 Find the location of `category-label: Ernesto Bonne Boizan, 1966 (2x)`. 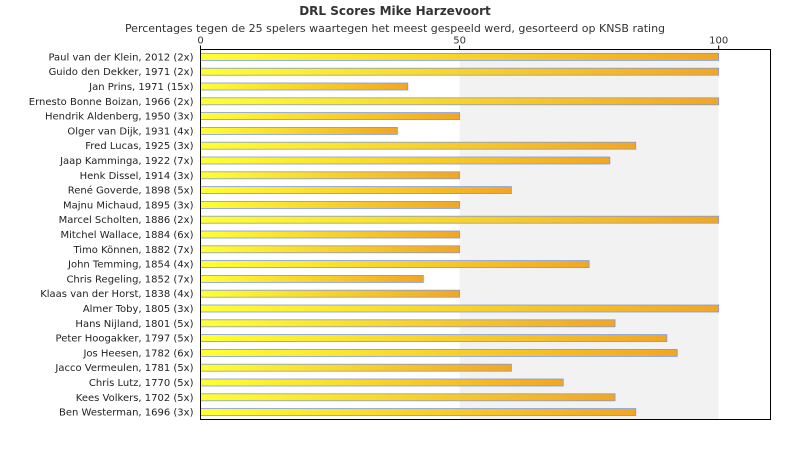

category-label: Ernesto Bonne Boizan, 1966 (2x) is located at coordinates (111, 102).